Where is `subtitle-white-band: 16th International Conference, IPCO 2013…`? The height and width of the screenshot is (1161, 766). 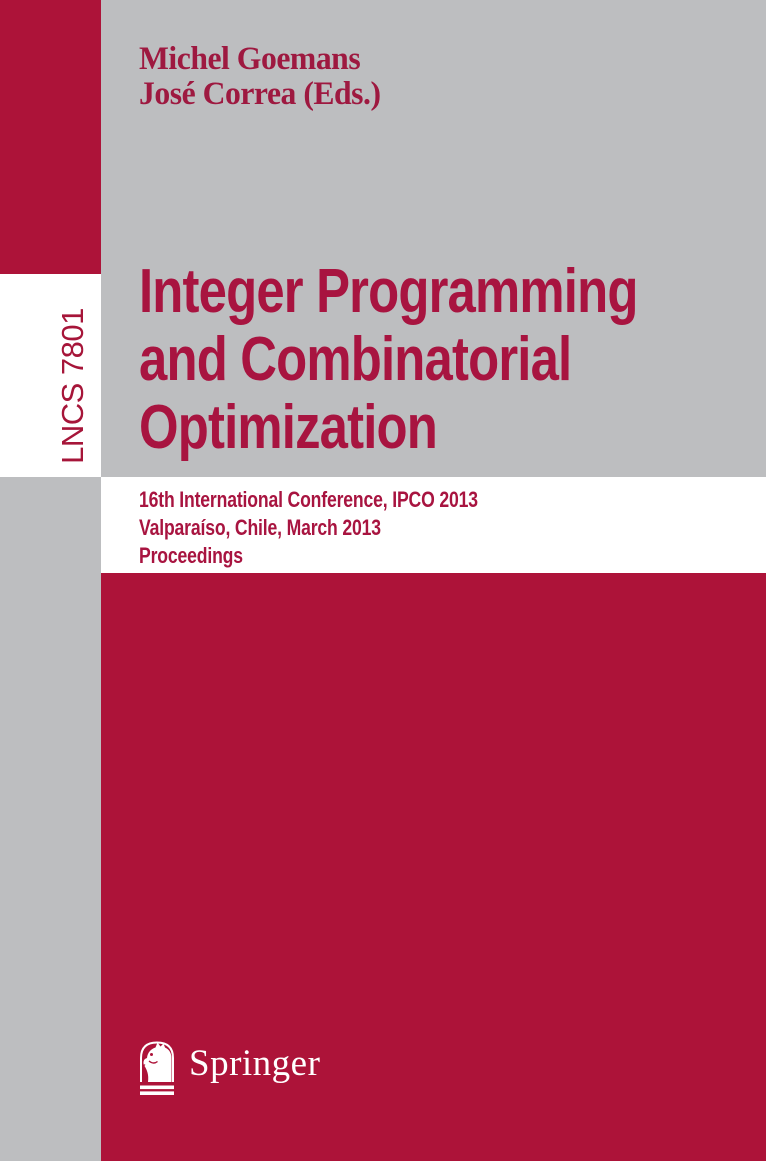 subtitle-white-band: 16th International Conference, IPCO 2013… is located at coordinates (433, 525).